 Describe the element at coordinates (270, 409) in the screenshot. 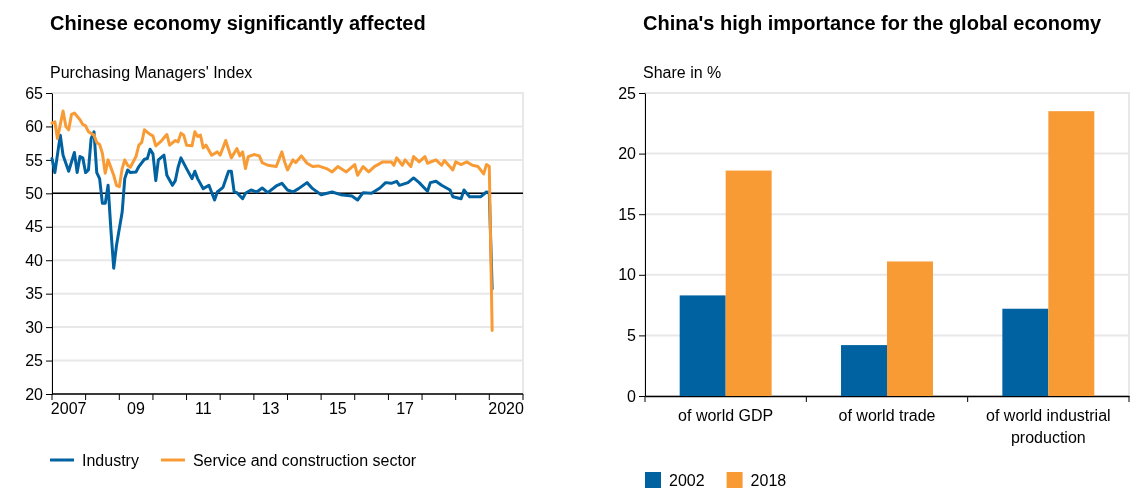

I see `x-tick-label: 13` at that location.